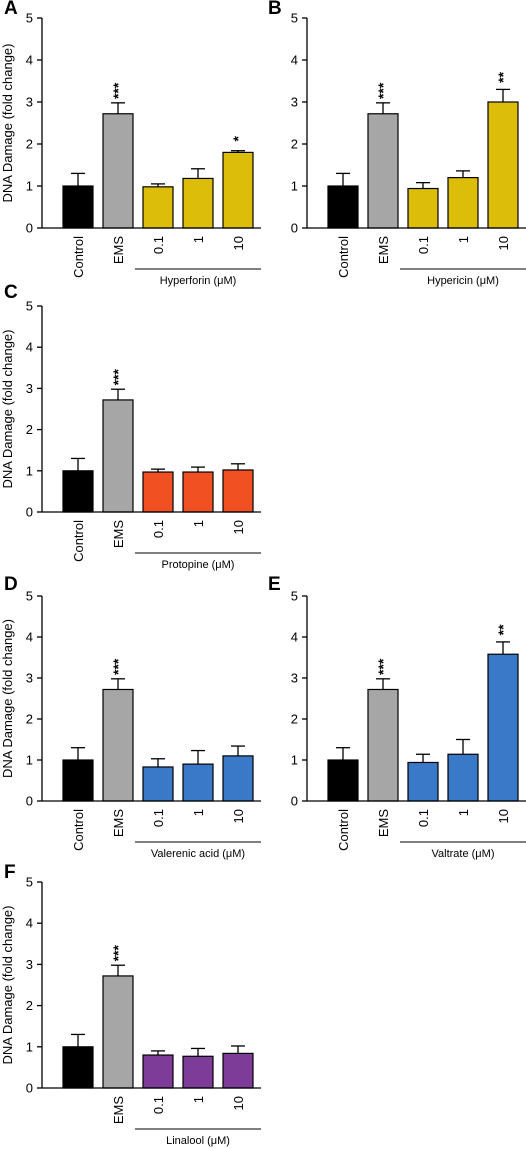 This screenshot has width=526, height=1149. I want to click on group-label: Hyperforin (μM), so click(198, 281).